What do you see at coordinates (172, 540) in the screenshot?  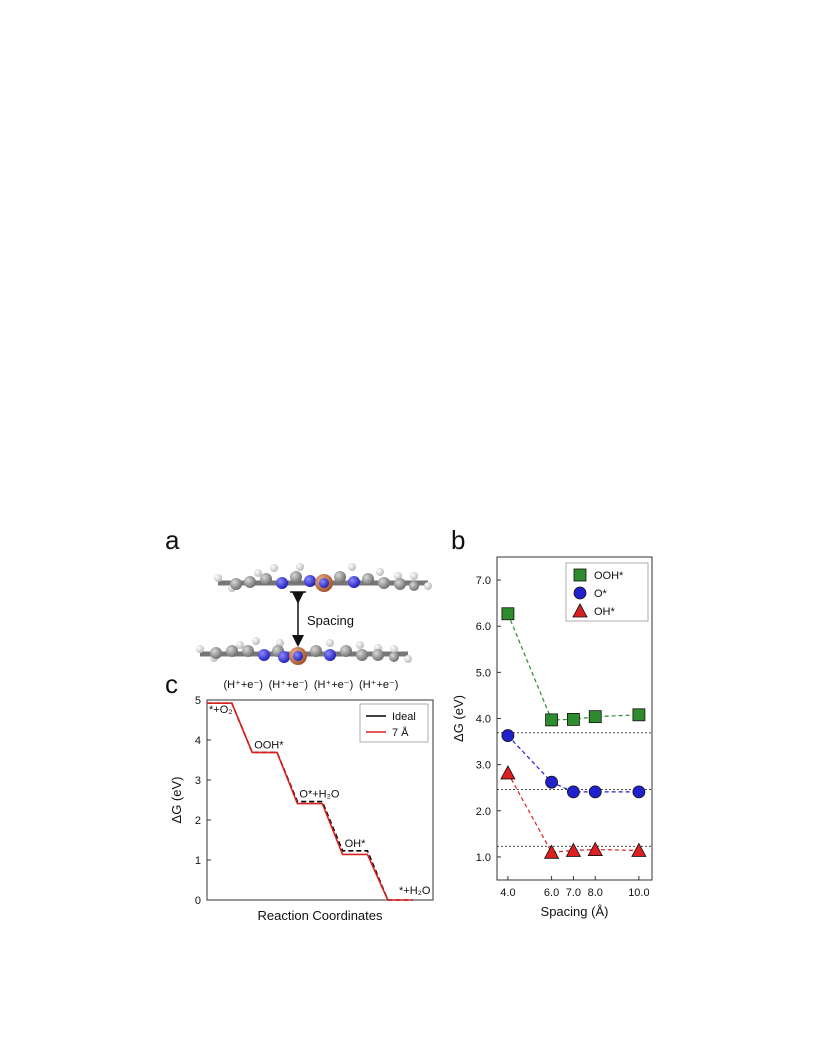 I see `panel-letter-a: a` at bounding box center [172, 540].